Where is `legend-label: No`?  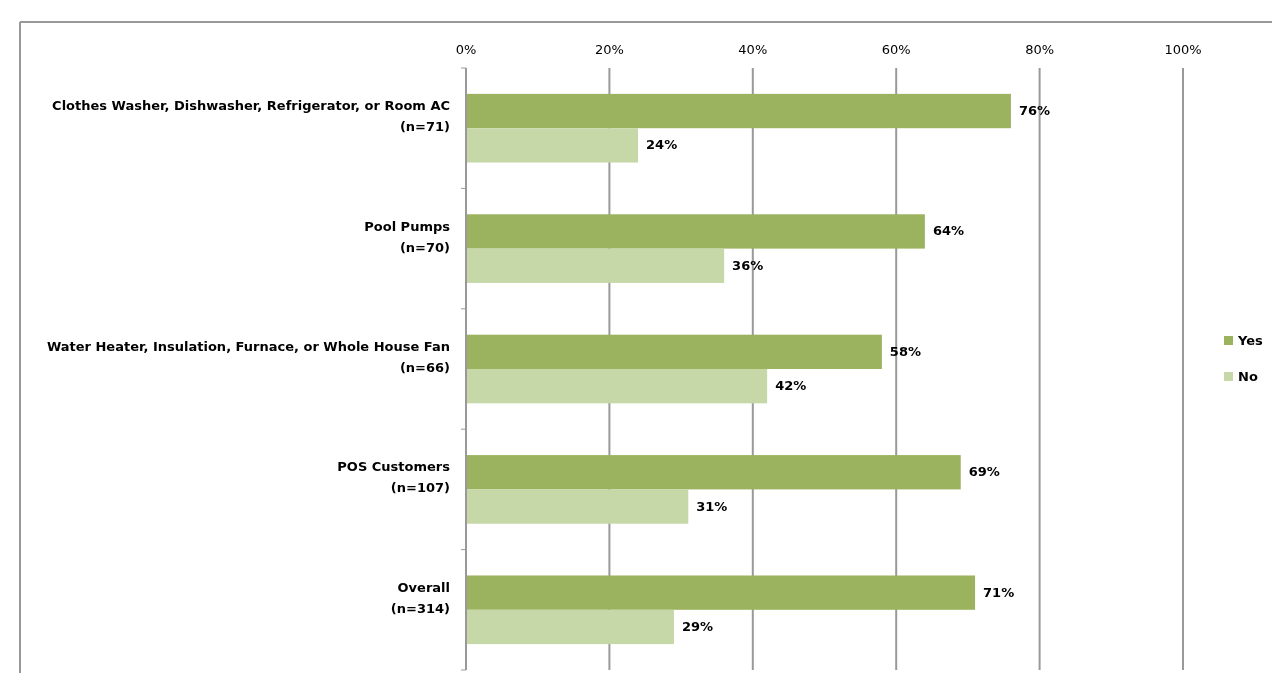 legend-label: No is located at coordinates (1248, 376).